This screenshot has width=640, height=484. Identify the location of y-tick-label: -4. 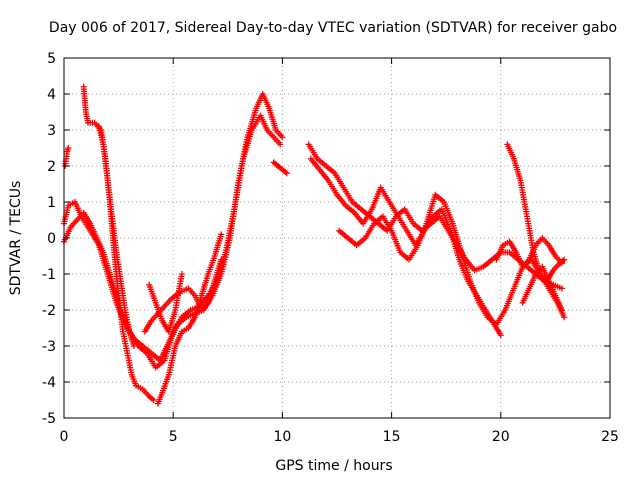
(49, 383).